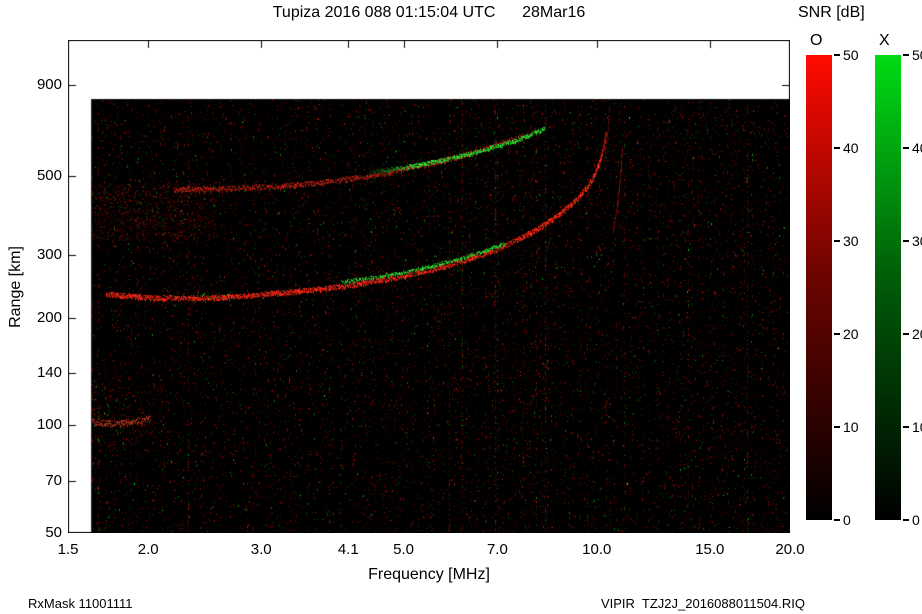 The width and height of the screenshot is (922, 614). What do you see at coordinates (888, 287) in the screenshot?
I see `colorbar-x-gradient` at bounding box center [888, 287].